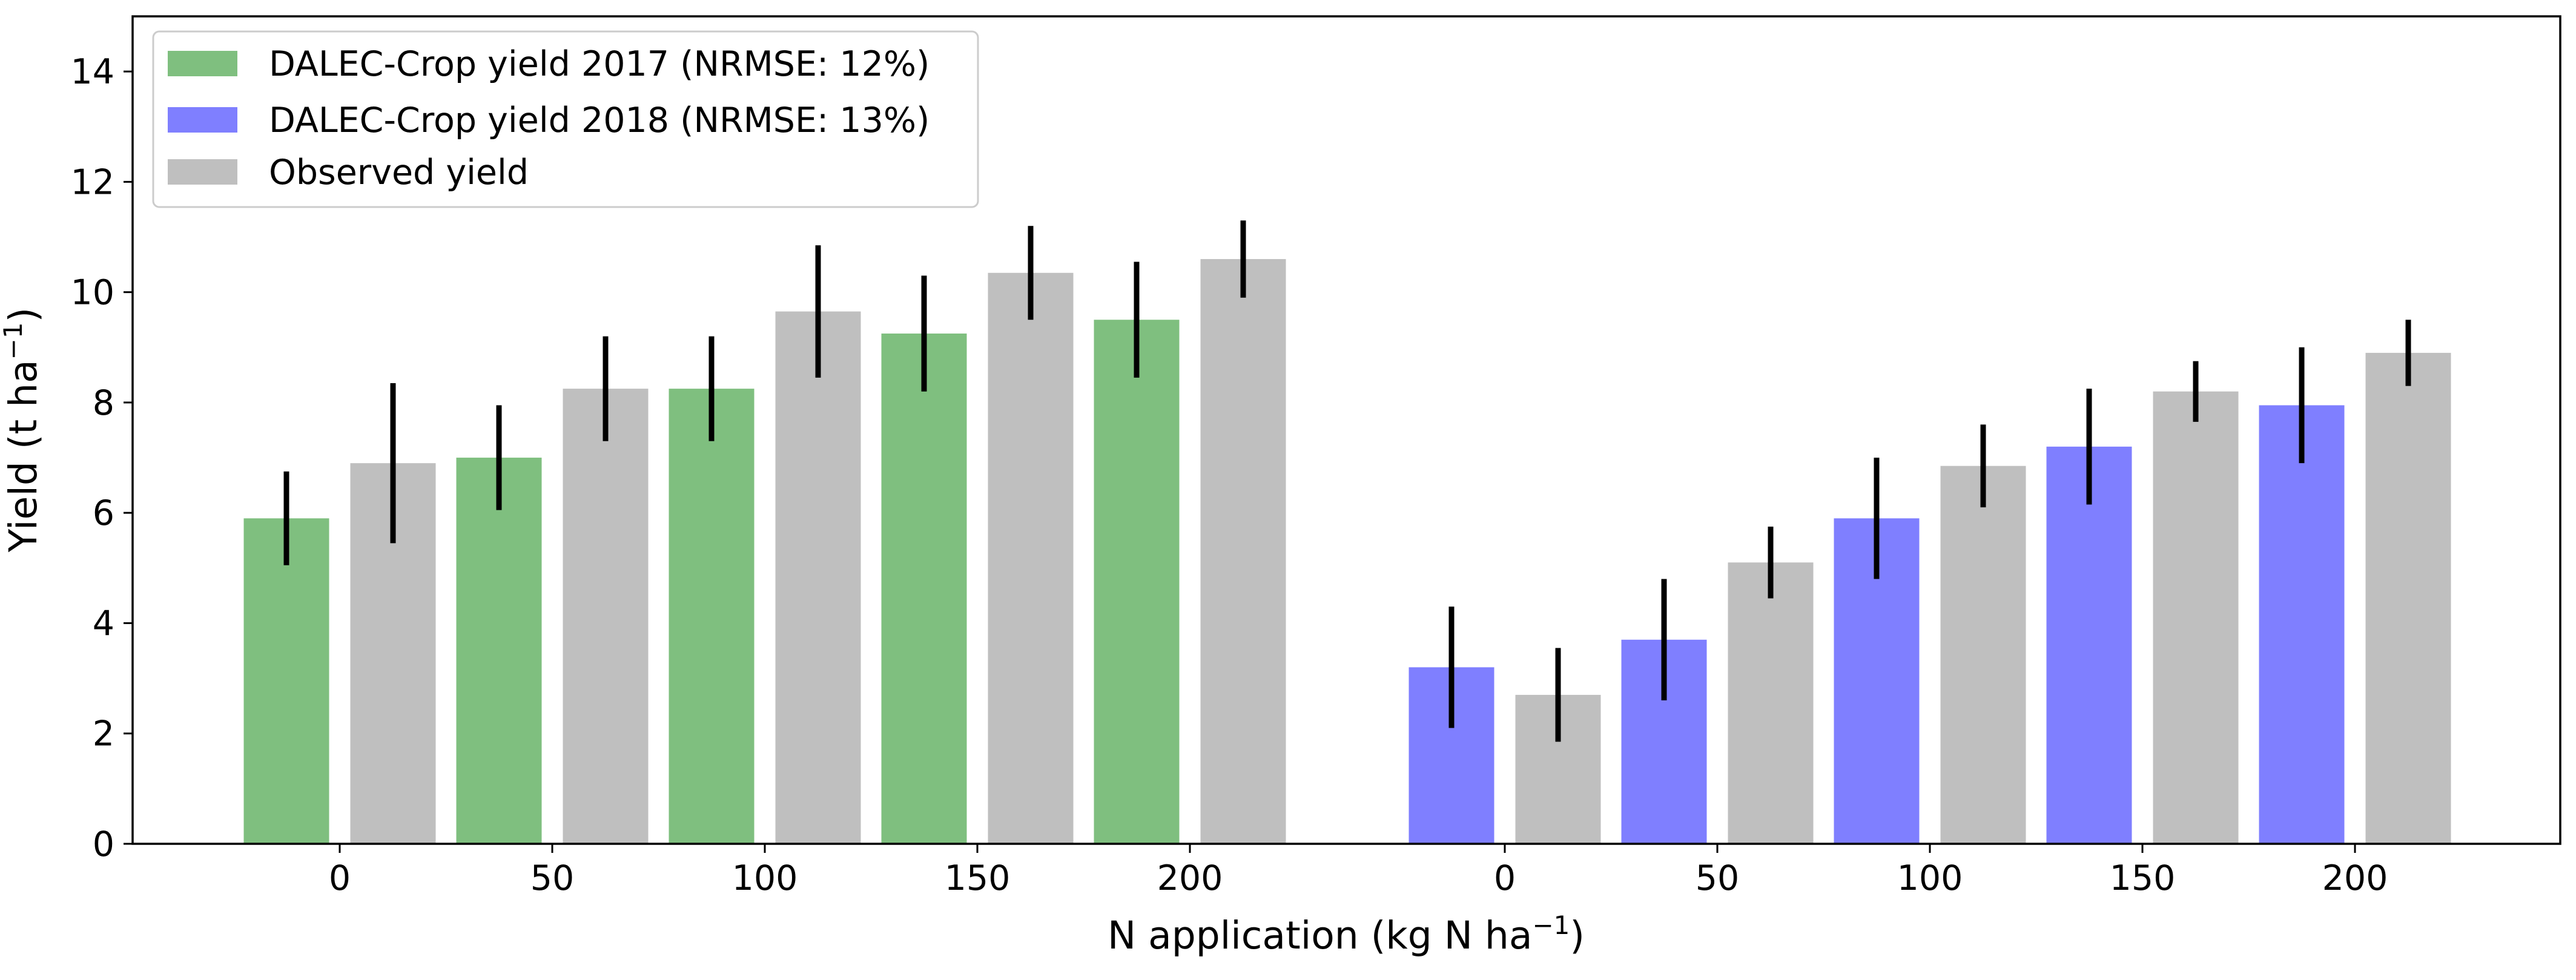 The height and width of the screenshot is (980, 2576). I want to click on x-axis-label-end: ), so click(1577, 935).